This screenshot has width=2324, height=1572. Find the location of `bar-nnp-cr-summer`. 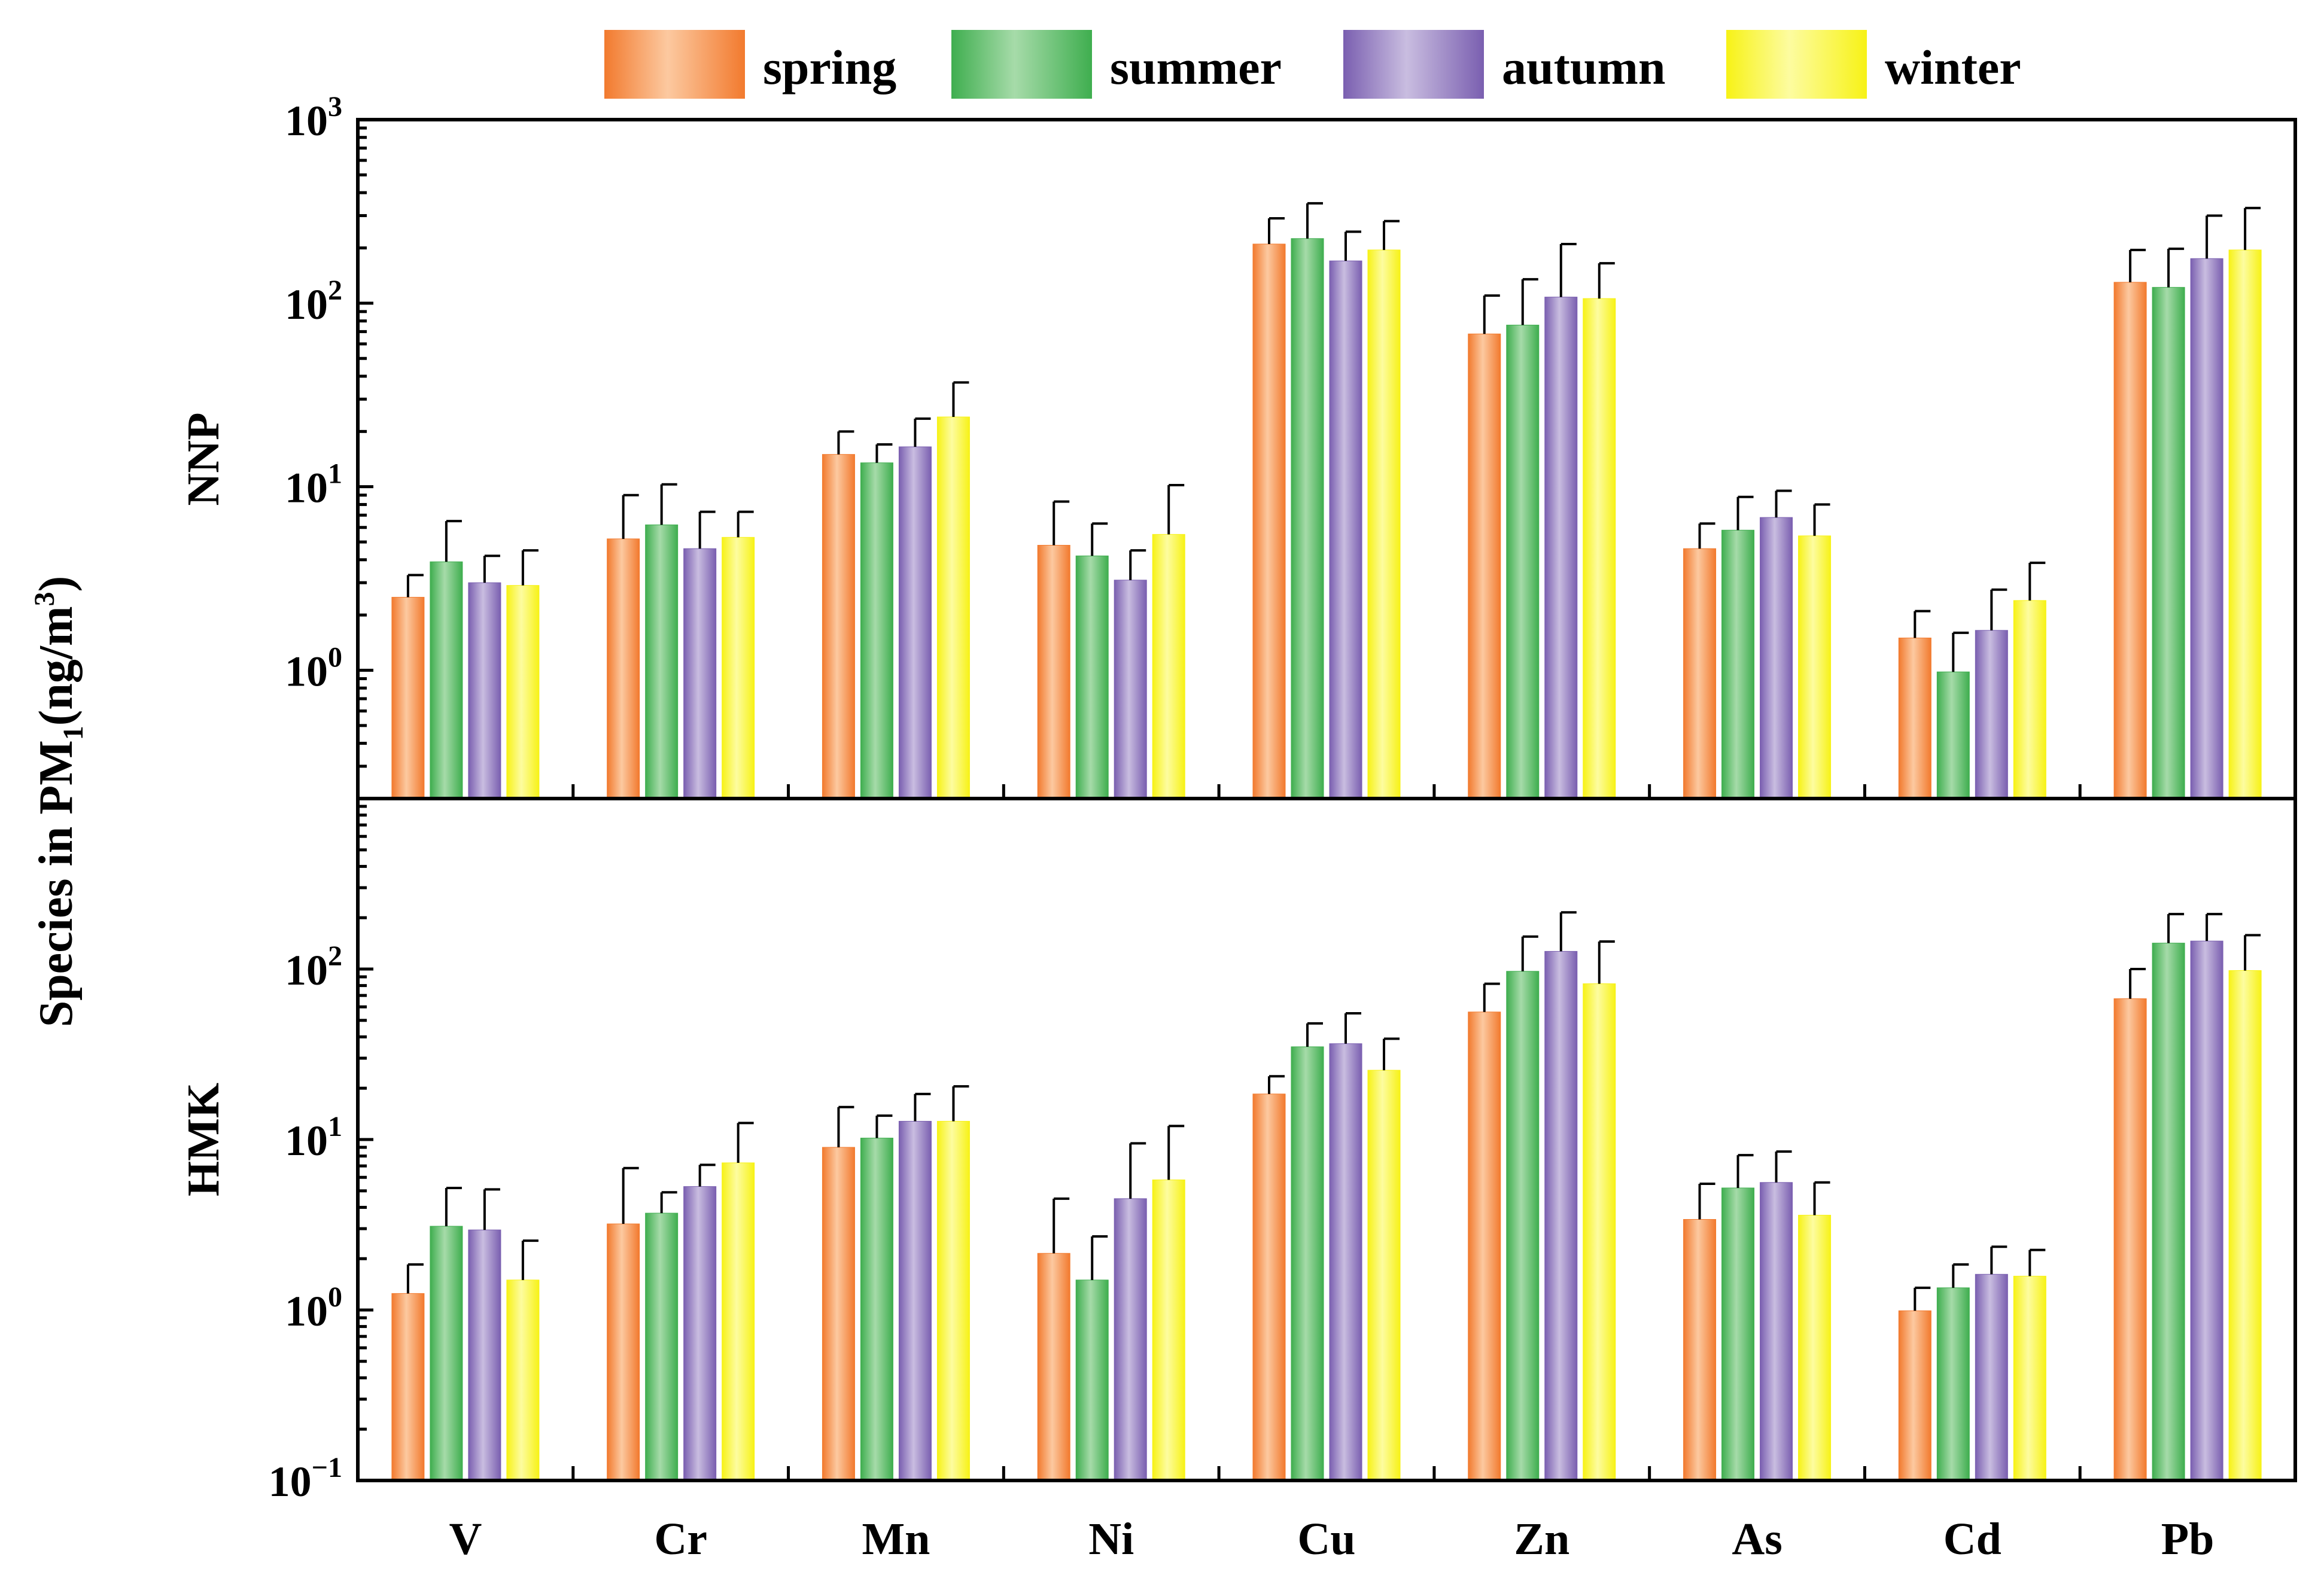

bar-nnp-cr-summer is located at coordinates (662, 661).